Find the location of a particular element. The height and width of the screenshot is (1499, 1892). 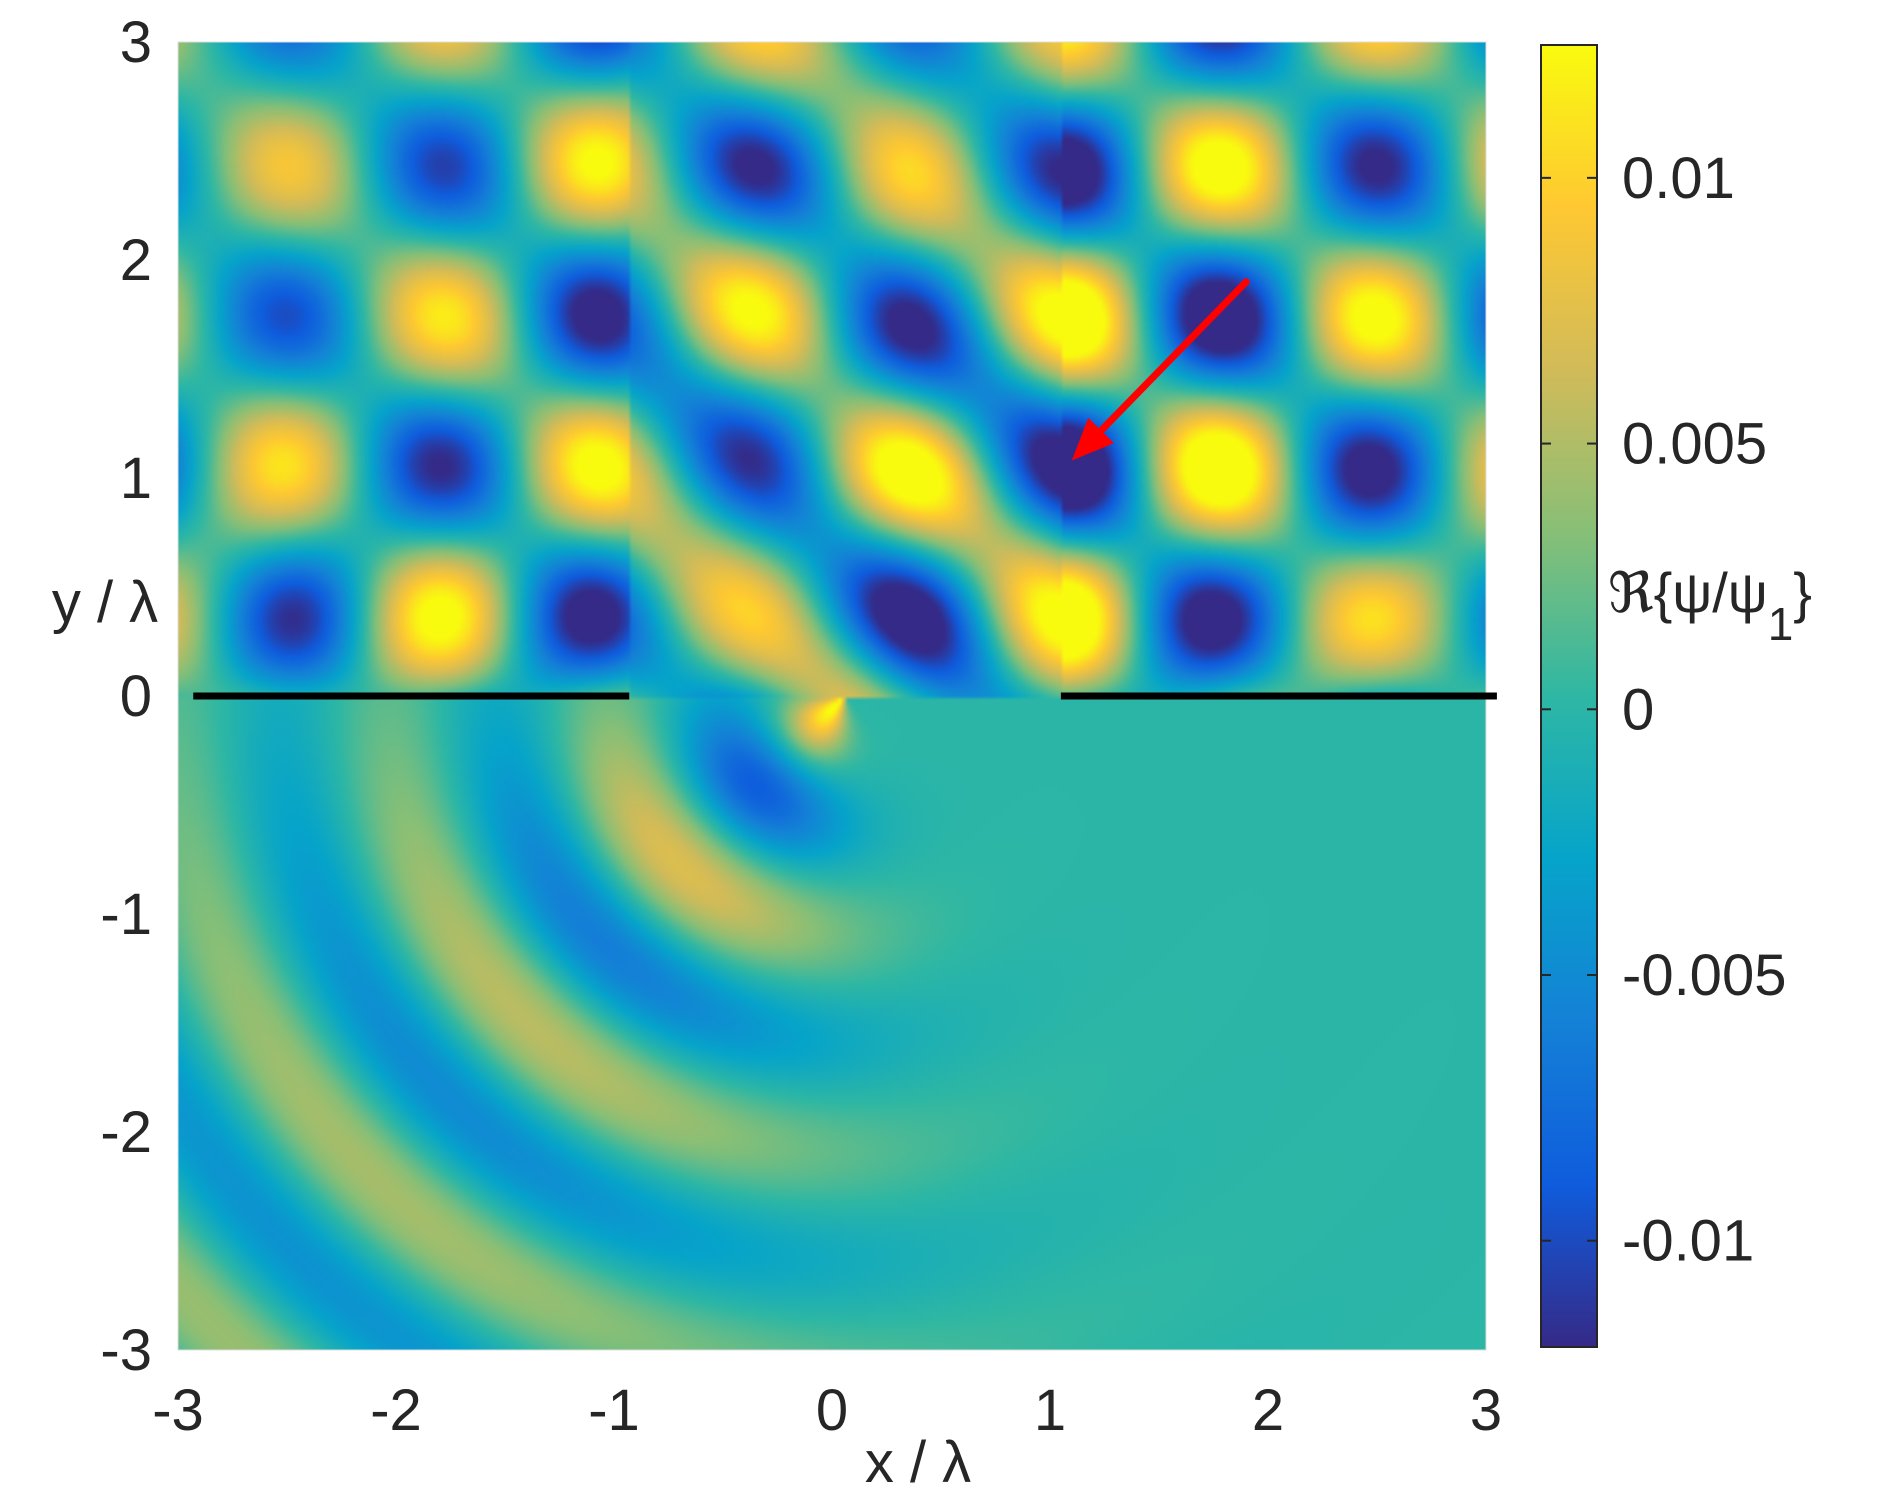

x-tick-label: -2 is located at coordinates (396, 1410).